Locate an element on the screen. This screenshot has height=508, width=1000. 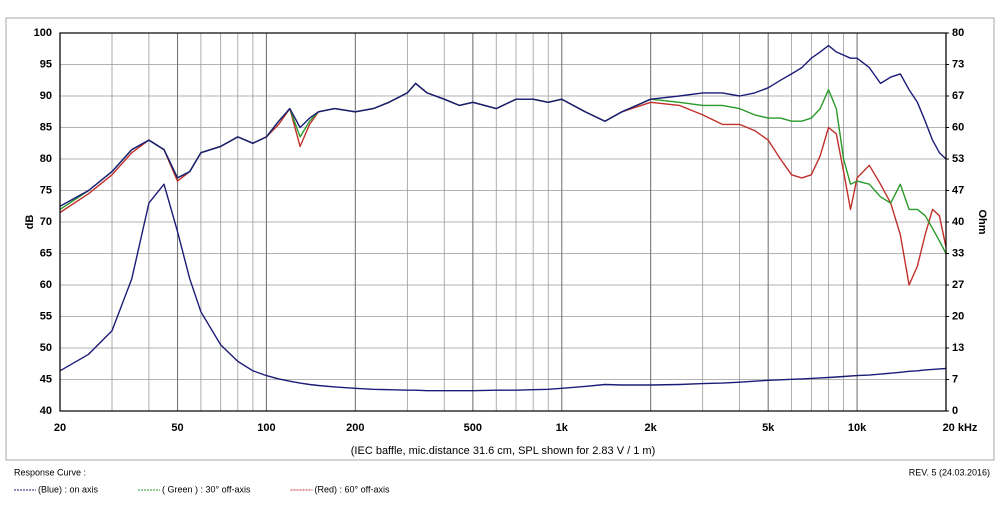
y-tick-label: 65 is located at coordinates (46, 253).